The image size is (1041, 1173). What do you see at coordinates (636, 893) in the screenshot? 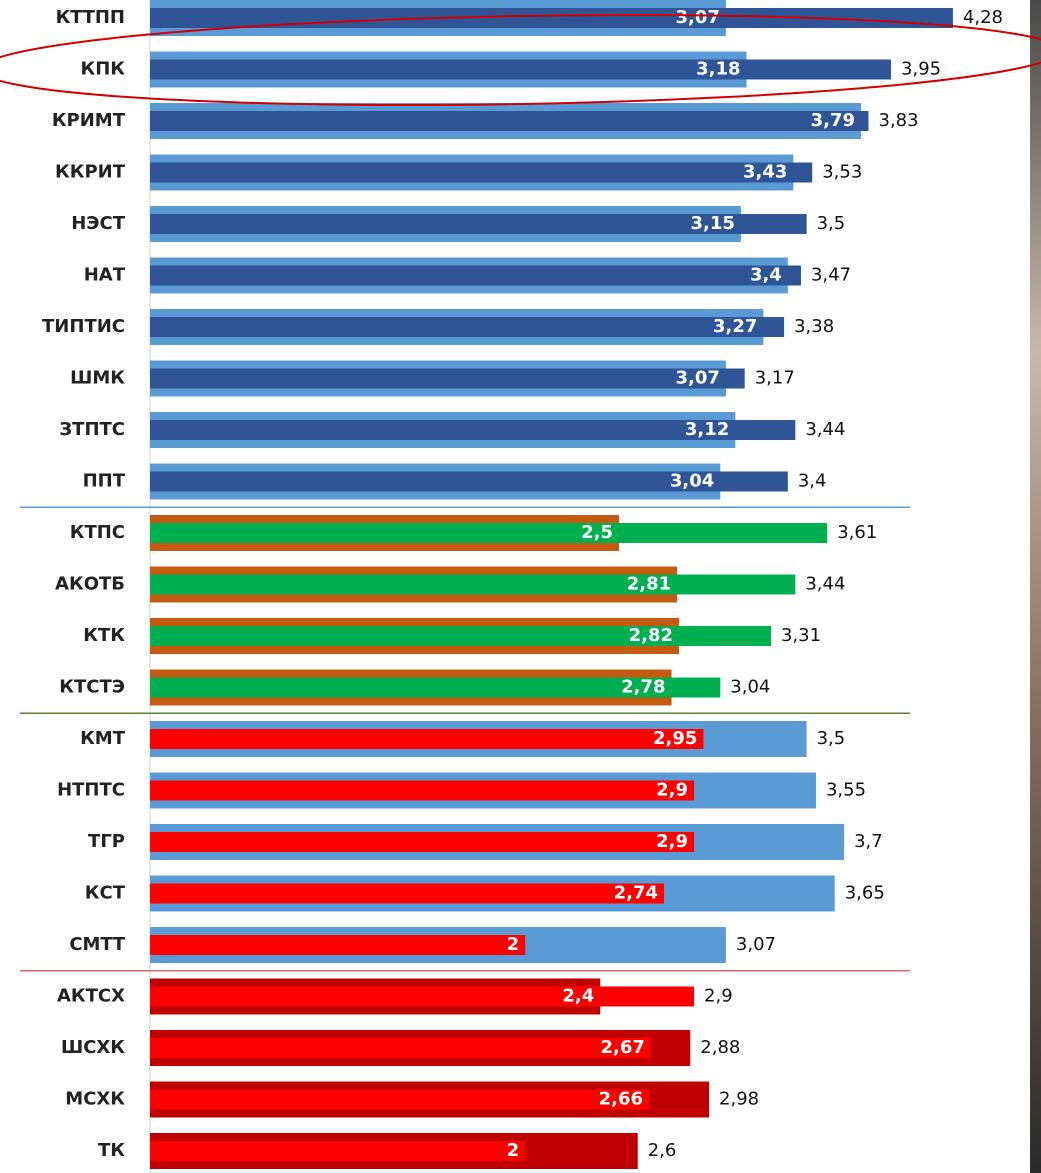
I see `value-label: 2,74` at bounding box center [636, 893].